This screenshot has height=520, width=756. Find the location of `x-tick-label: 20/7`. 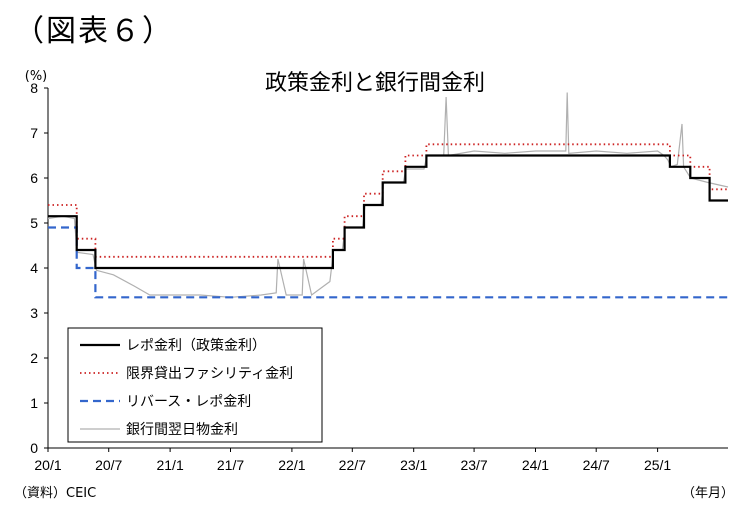

x-tick-label: 20/7 is located at coordinates (108, 465).